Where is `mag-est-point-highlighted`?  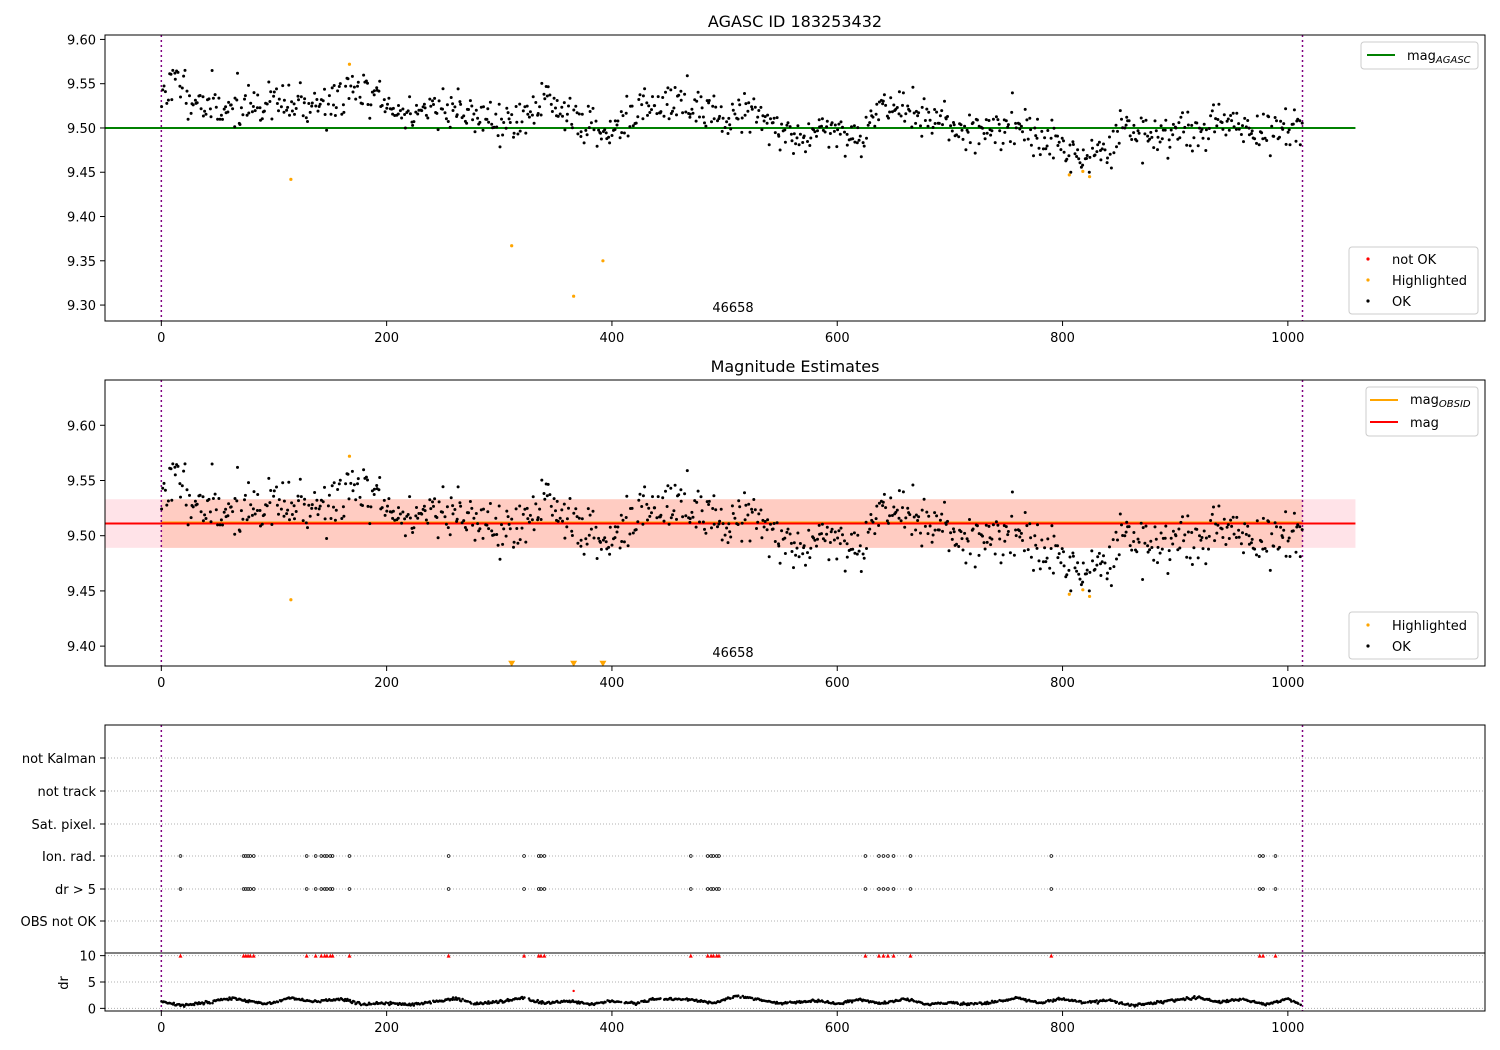 mag-est-point-highlighted is located at coordinates (1083, 590).